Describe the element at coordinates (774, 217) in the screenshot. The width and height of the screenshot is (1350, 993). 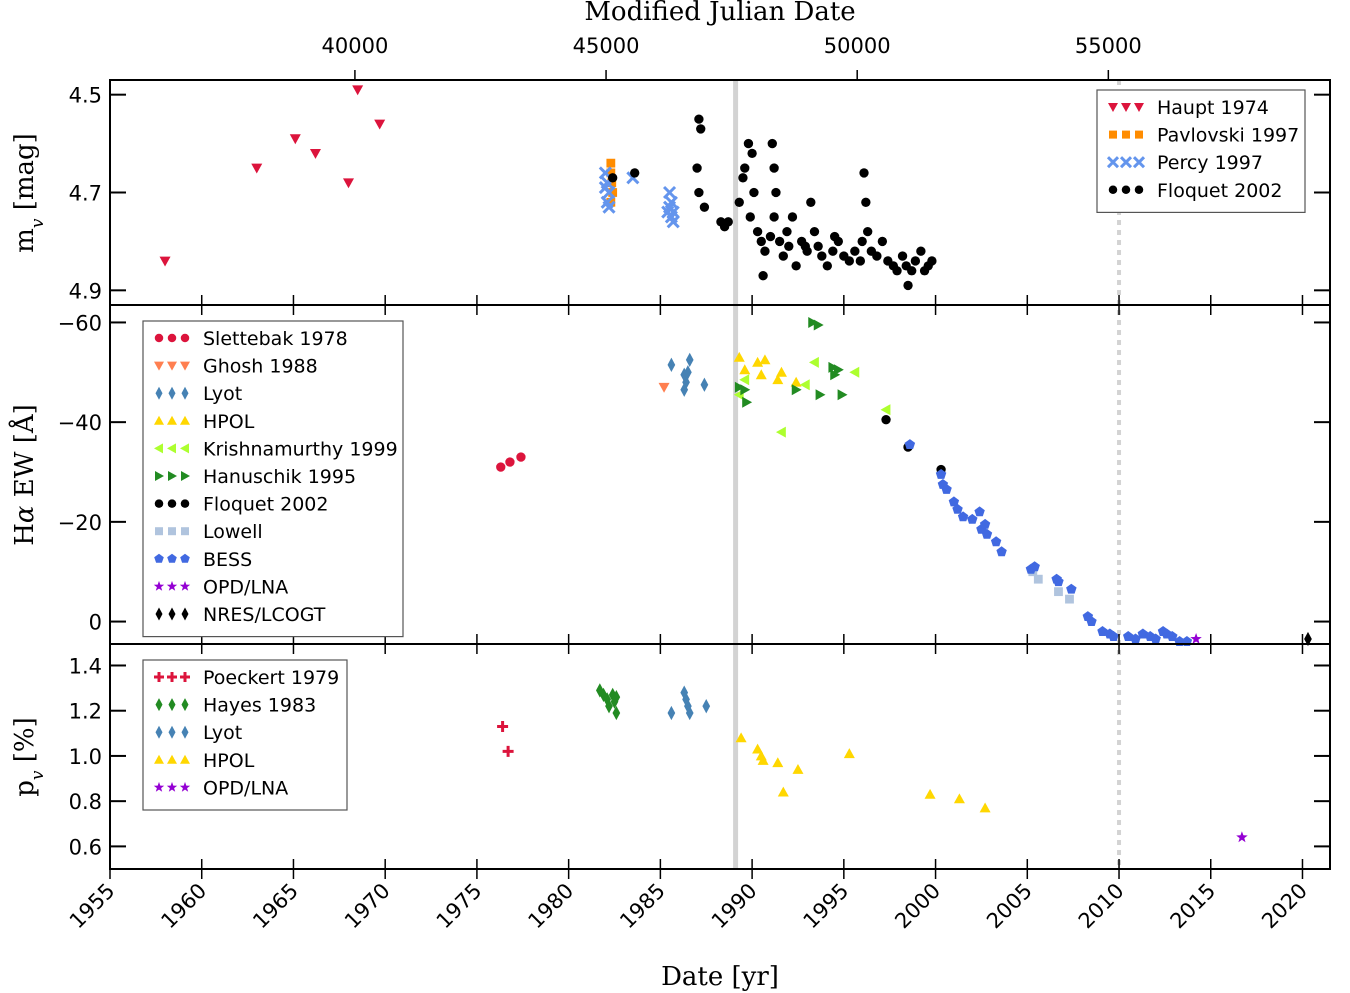
I see `data-point: Floquet 2002: 1991.2, 4.75` at that location.